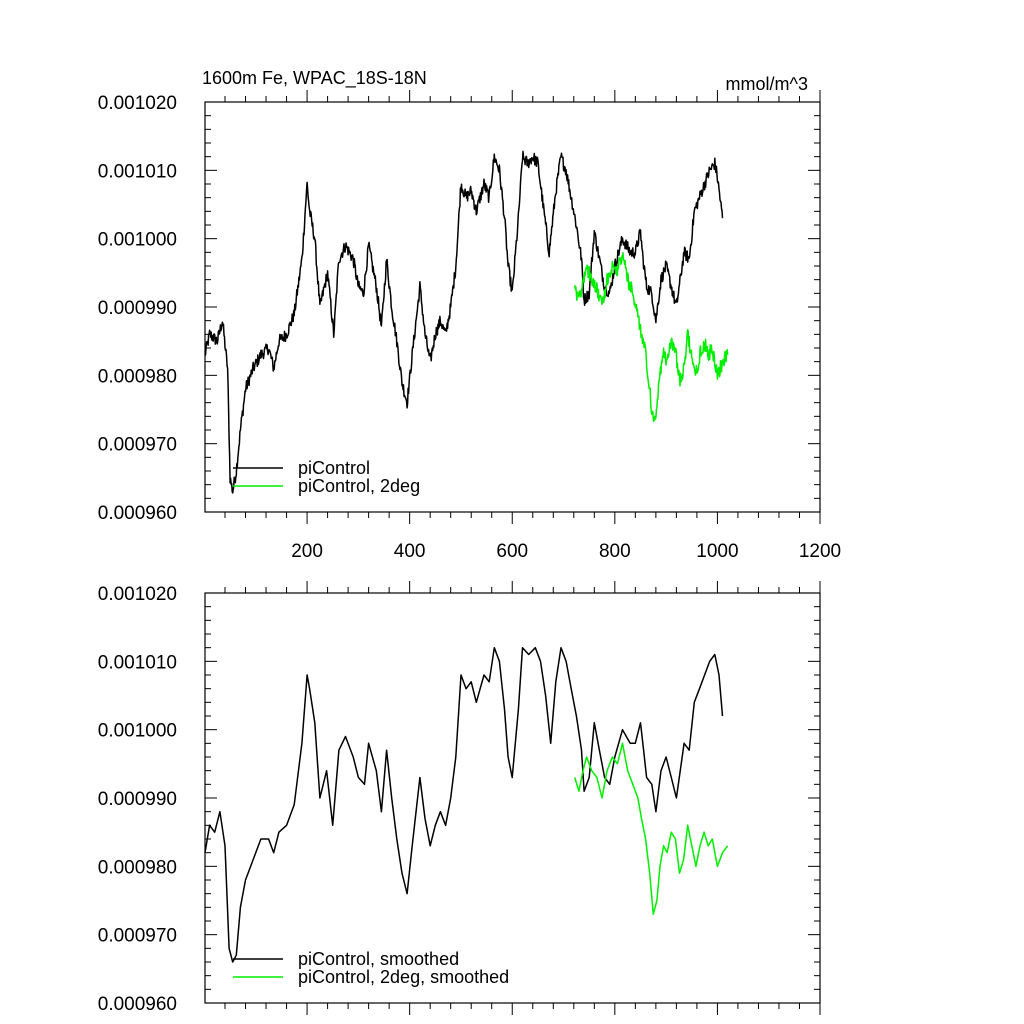 The image size is (1024, 1024). Describe the element at coordinates (378, 959) in the screenshot. I see `legend-label-1: piControl, smoothed` at that location.